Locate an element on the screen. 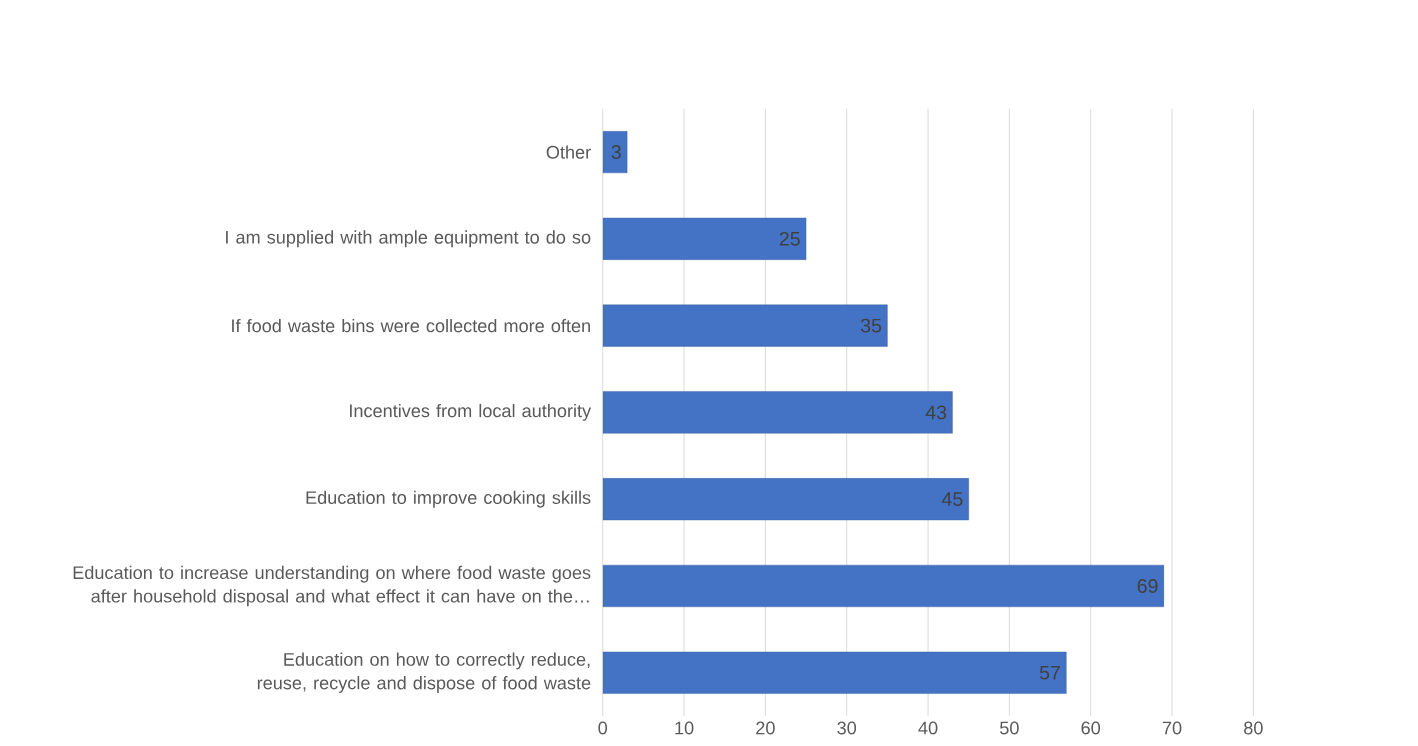 The width and height of the screenshot is (1418, 746). data-label: 69 is located at coordinates (1147, 586).